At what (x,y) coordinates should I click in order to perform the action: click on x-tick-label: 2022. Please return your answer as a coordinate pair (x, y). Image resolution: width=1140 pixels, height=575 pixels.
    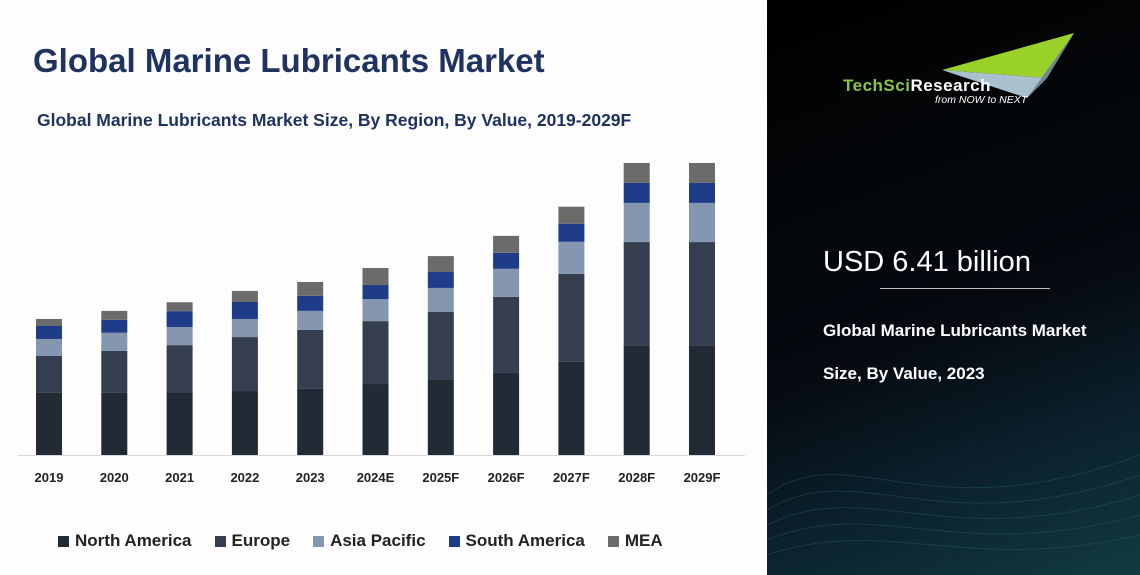
    Looking at the image, I should click on (244, 477).